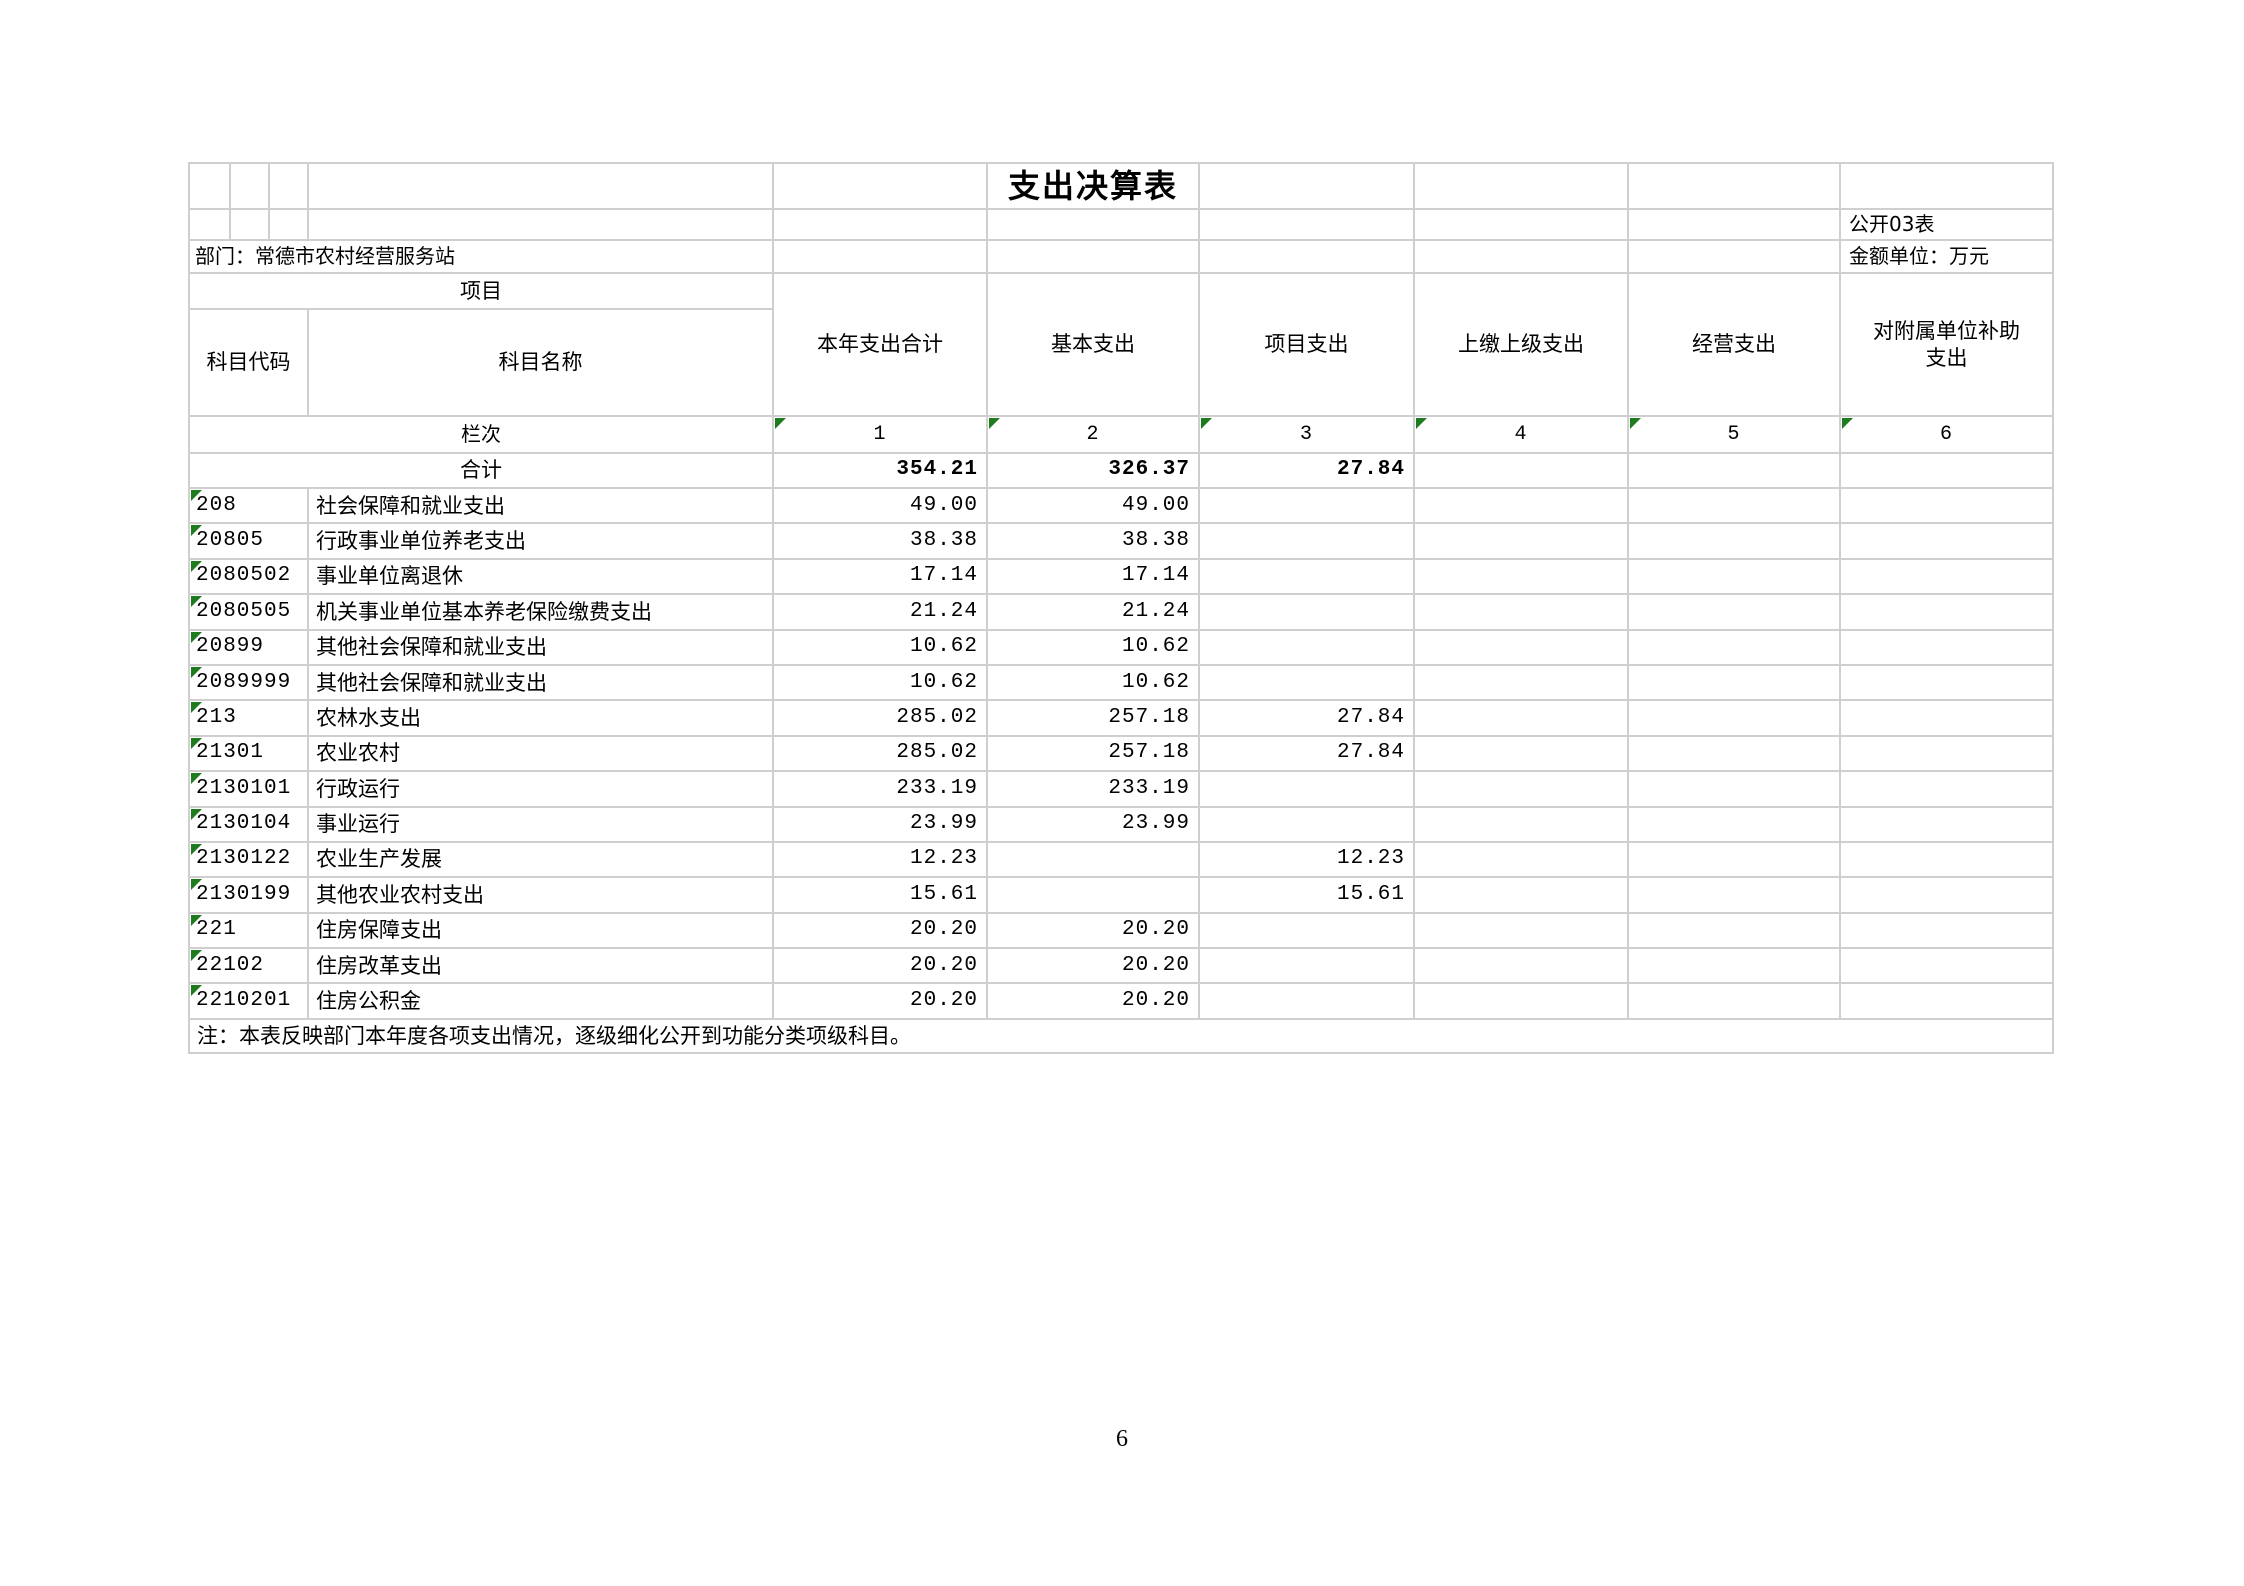 The height and width of the screenshot is (1586, 2244). Describe the element at coordinates (880, 753) in the screenshot. I see `value-cell: 285.02` at that location.